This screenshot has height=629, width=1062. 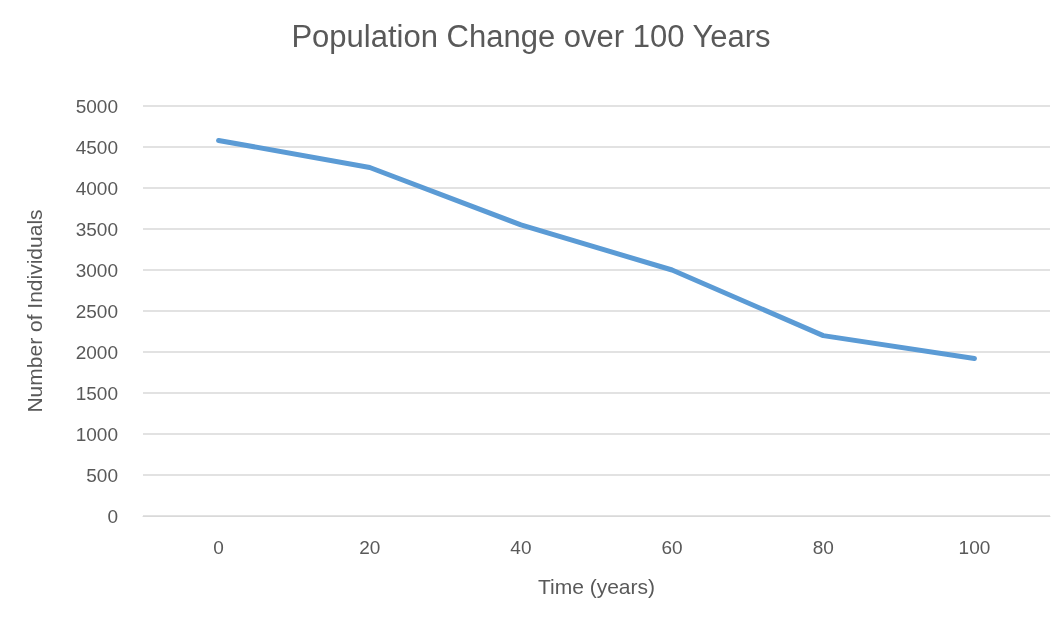 What do you see at coordinates (112, 516) in the screenshot?
I see `y-tick-label: 0` at bounding box center [112, 516].